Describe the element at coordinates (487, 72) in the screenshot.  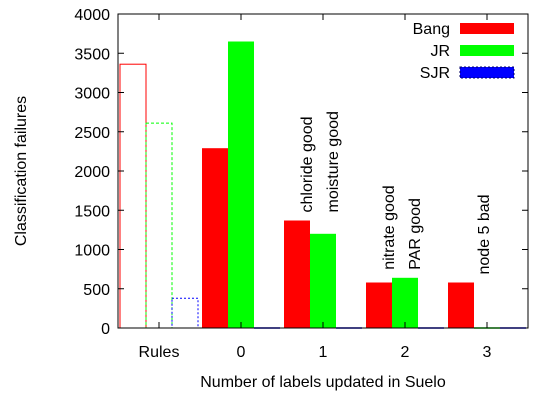
I see `legend-swatch-sjr` at that location.